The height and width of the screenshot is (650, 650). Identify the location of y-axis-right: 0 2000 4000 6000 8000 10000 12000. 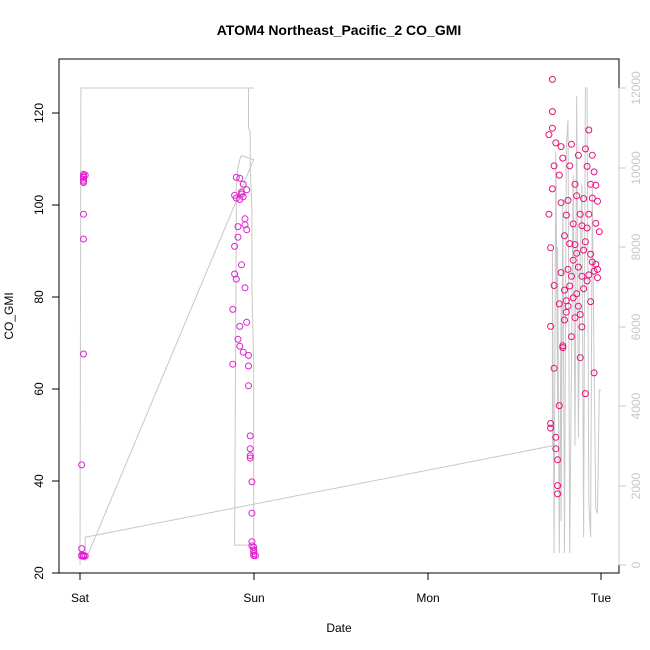
(630, 319).